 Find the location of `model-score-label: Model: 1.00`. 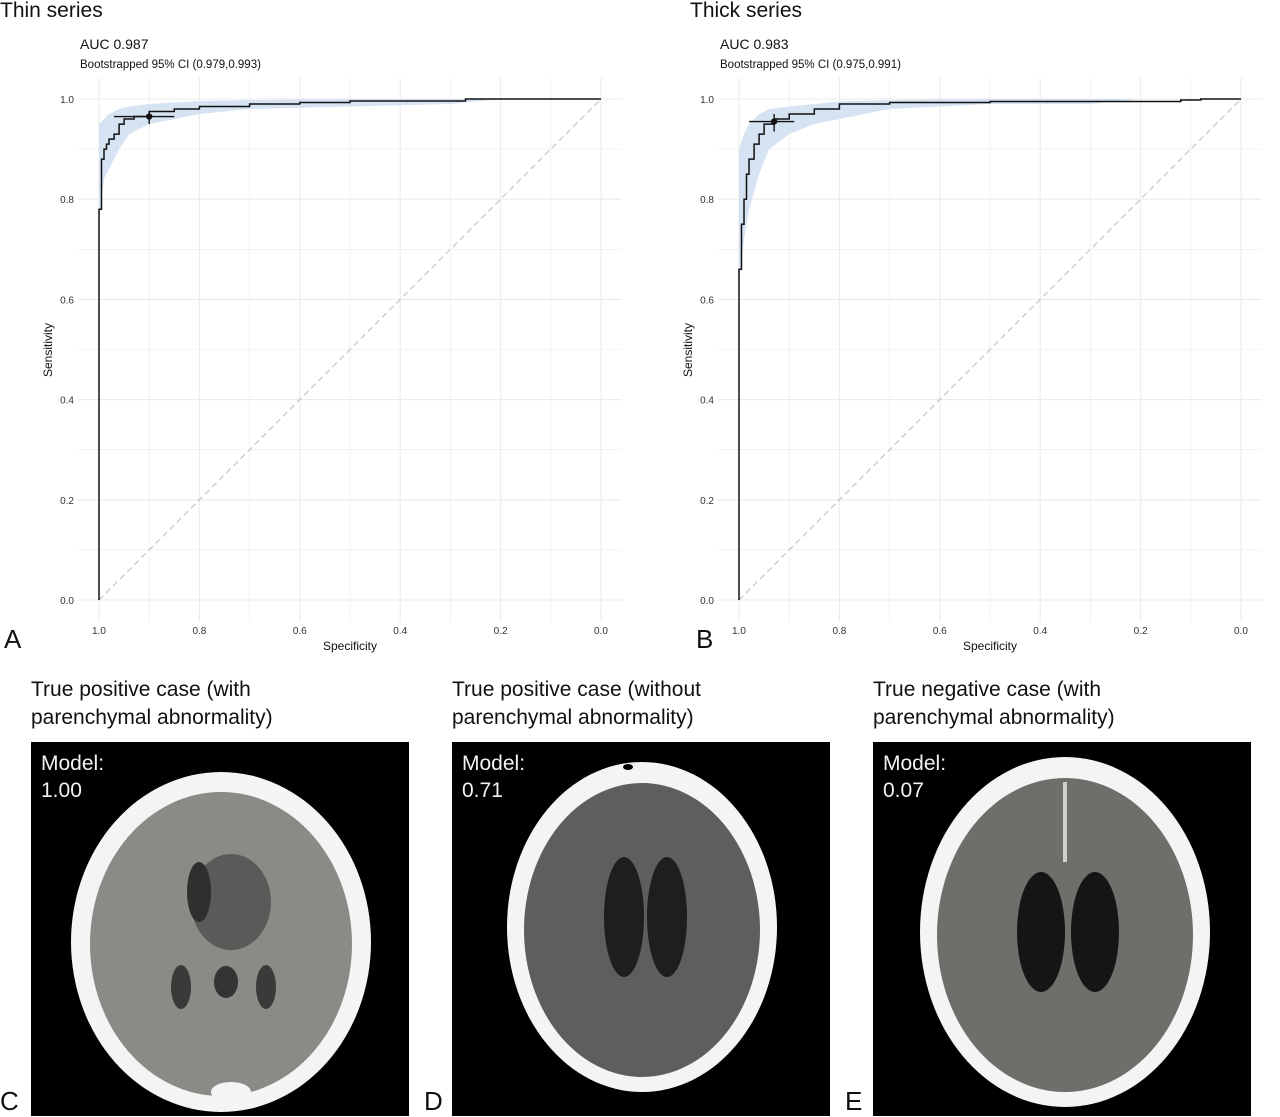

model-score-label: Model: 1.00 is located at coordinates (72, 777).